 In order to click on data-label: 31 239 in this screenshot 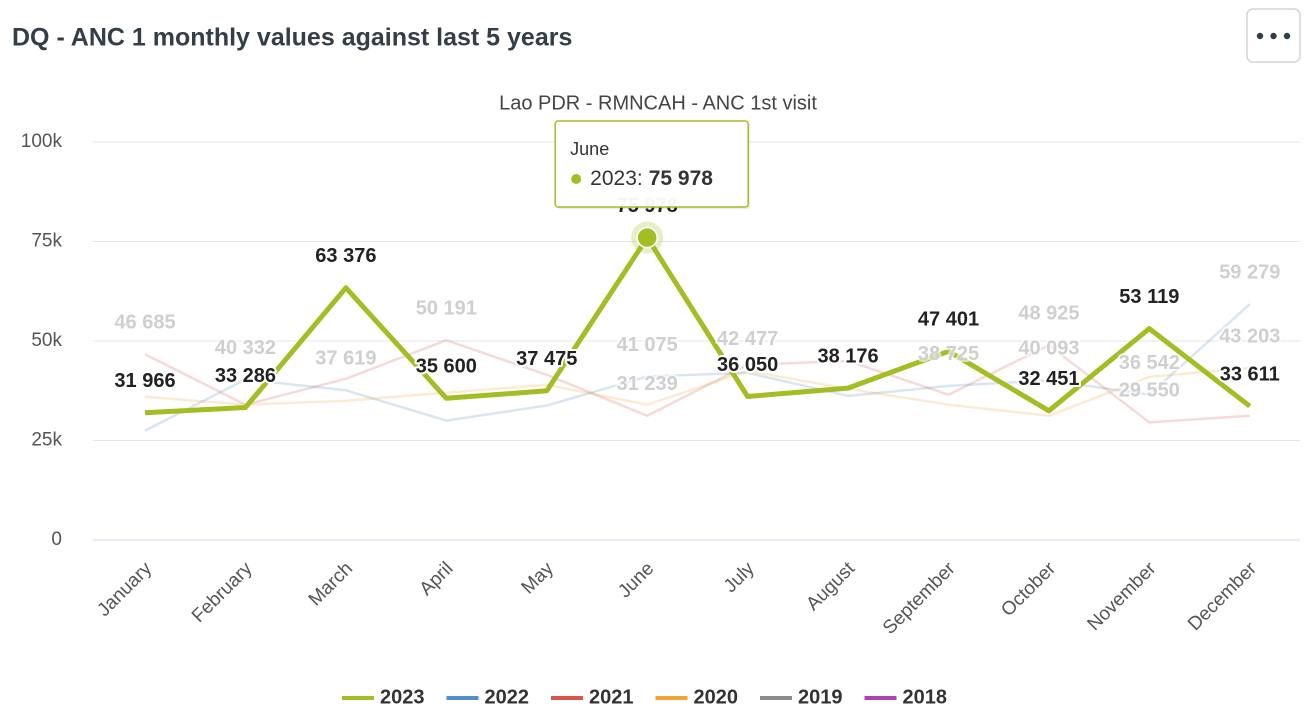, I will do `click(647, 384)`.